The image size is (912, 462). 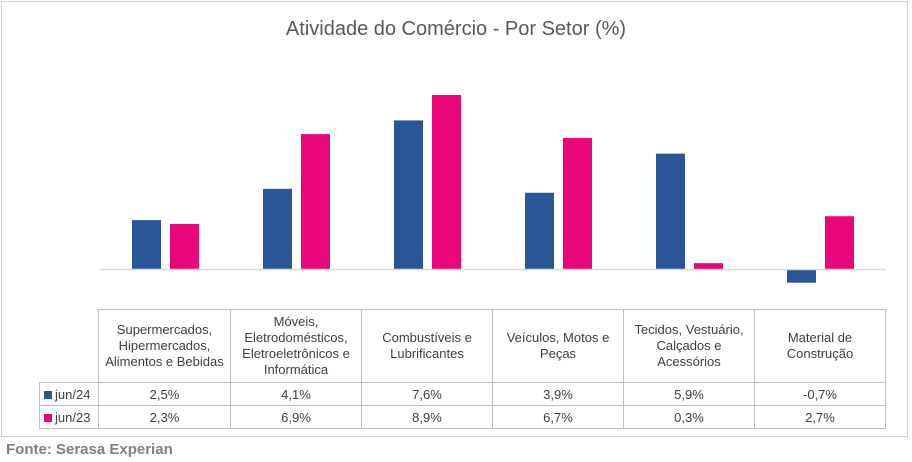 I want to click on value-cell: 8,9%, so click(x=427, y=417).